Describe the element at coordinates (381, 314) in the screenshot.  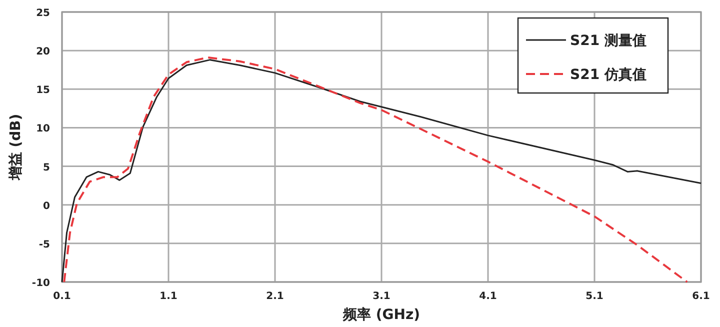
I see `x-axis-title: 频率 (GHz)` at that location.